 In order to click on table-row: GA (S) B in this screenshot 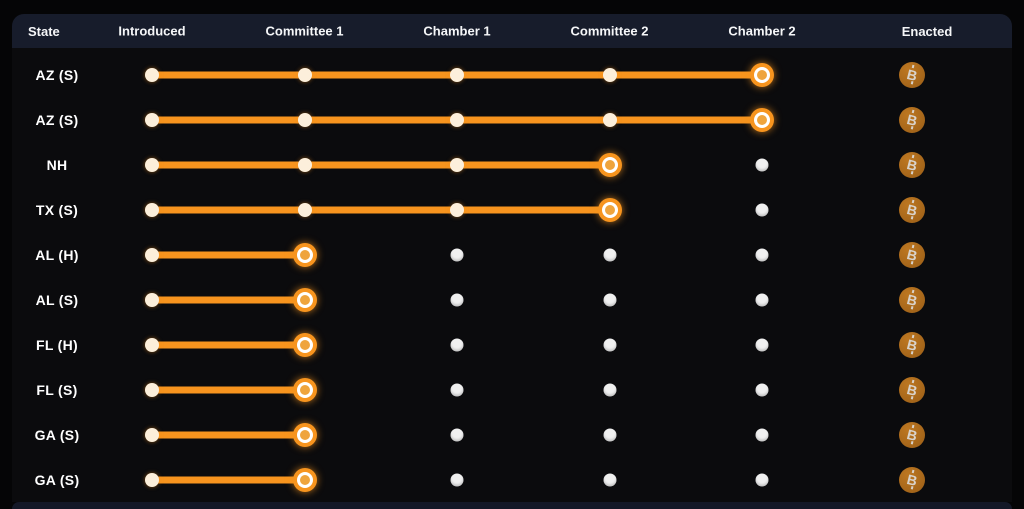, I will do `click(512, 434)`.